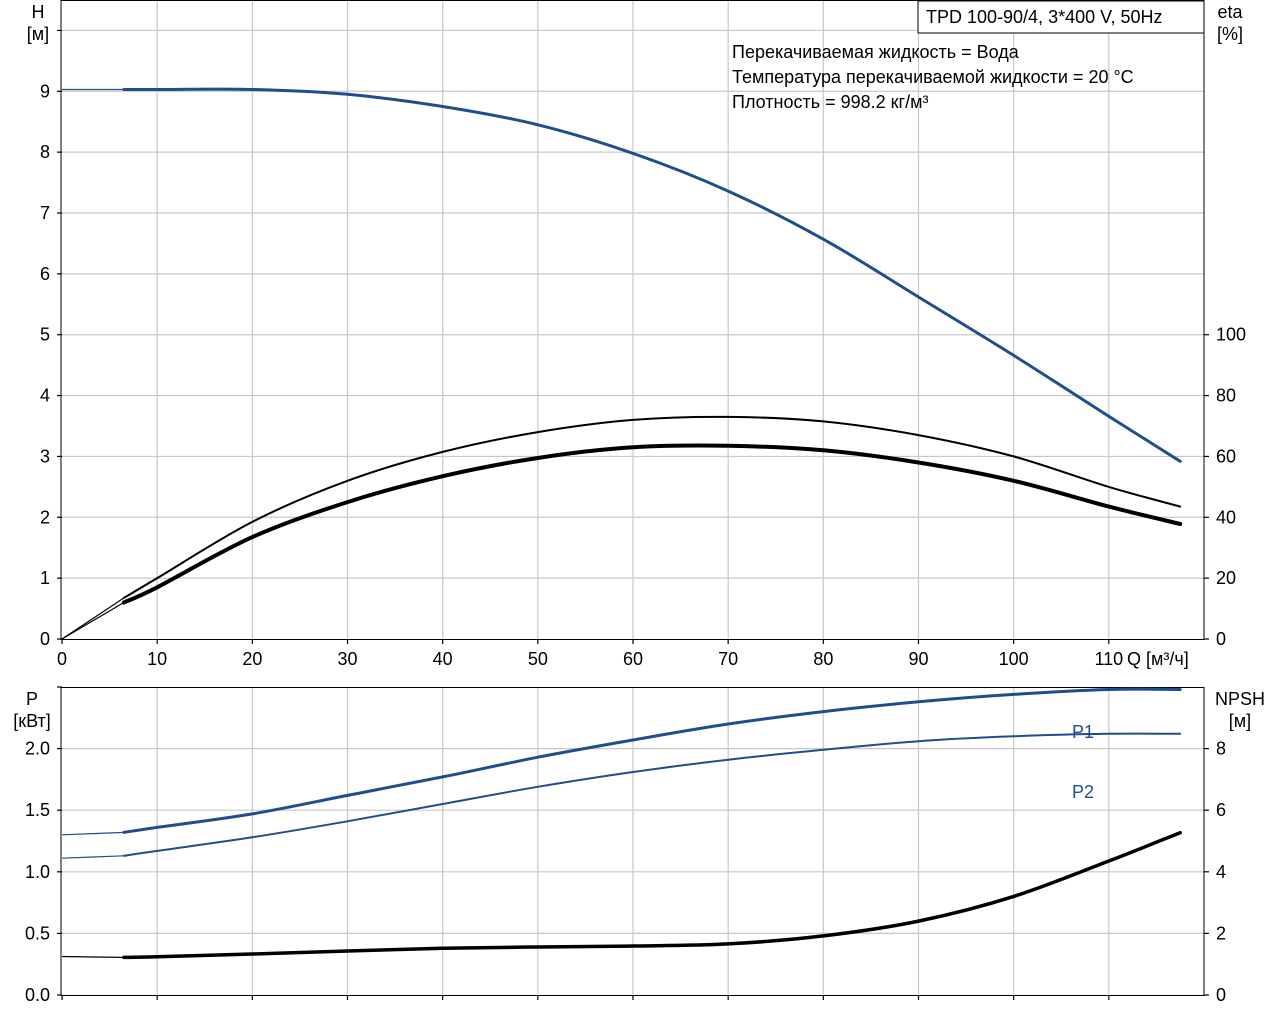  I want to click on title-box, so click(1061, 17).